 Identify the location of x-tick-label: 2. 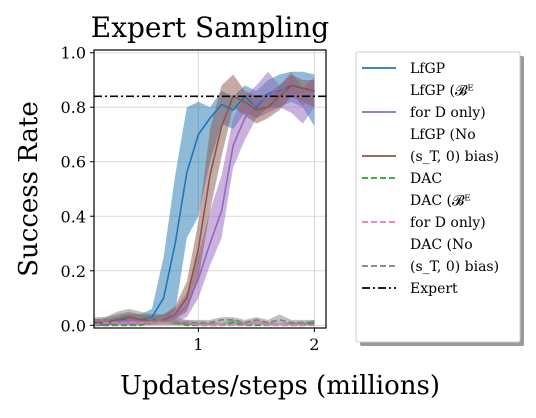
(314, 344).